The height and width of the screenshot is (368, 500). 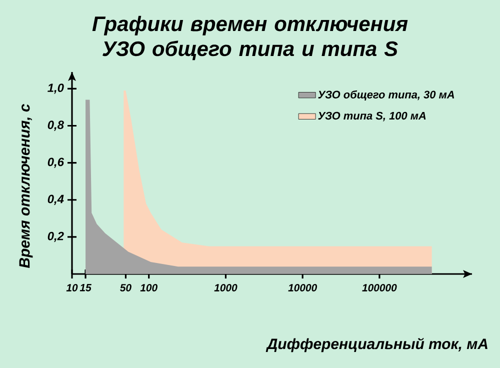 I want to click on legend-label: УЗО типа S, 100 мА, so click(x=372, y=117).